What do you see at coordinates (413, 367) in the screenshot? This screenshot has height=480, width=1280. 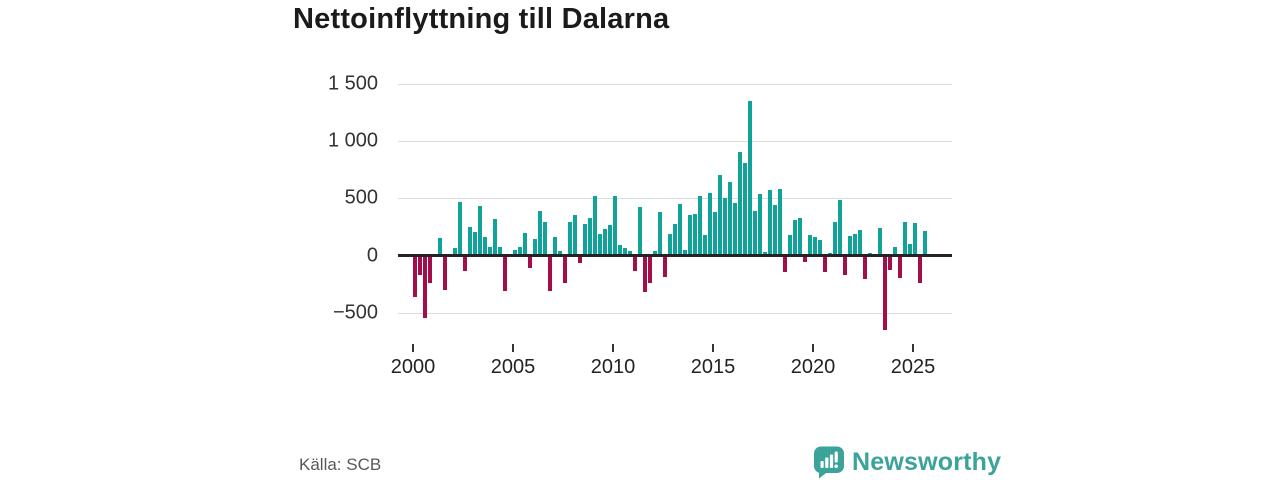 I see `x-axis-label: 2000` at bounding box center [413, 367].